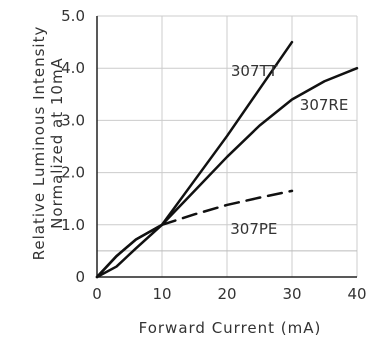  What do you see at coordinates (97, 294) in the screenshot?
I see `x-tick-label: 0` at bounding box center [97, 294].